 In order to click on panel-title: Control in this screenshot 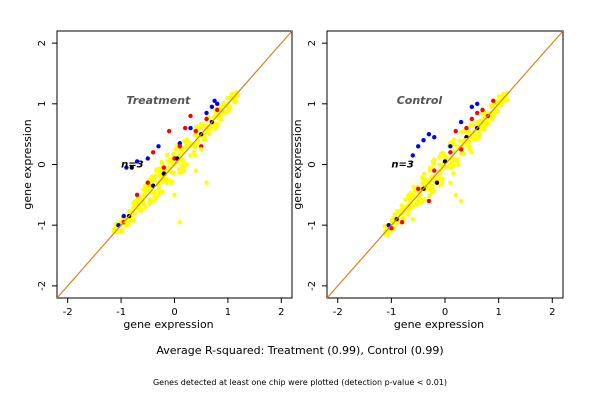, I will do `click(420, 100)`.